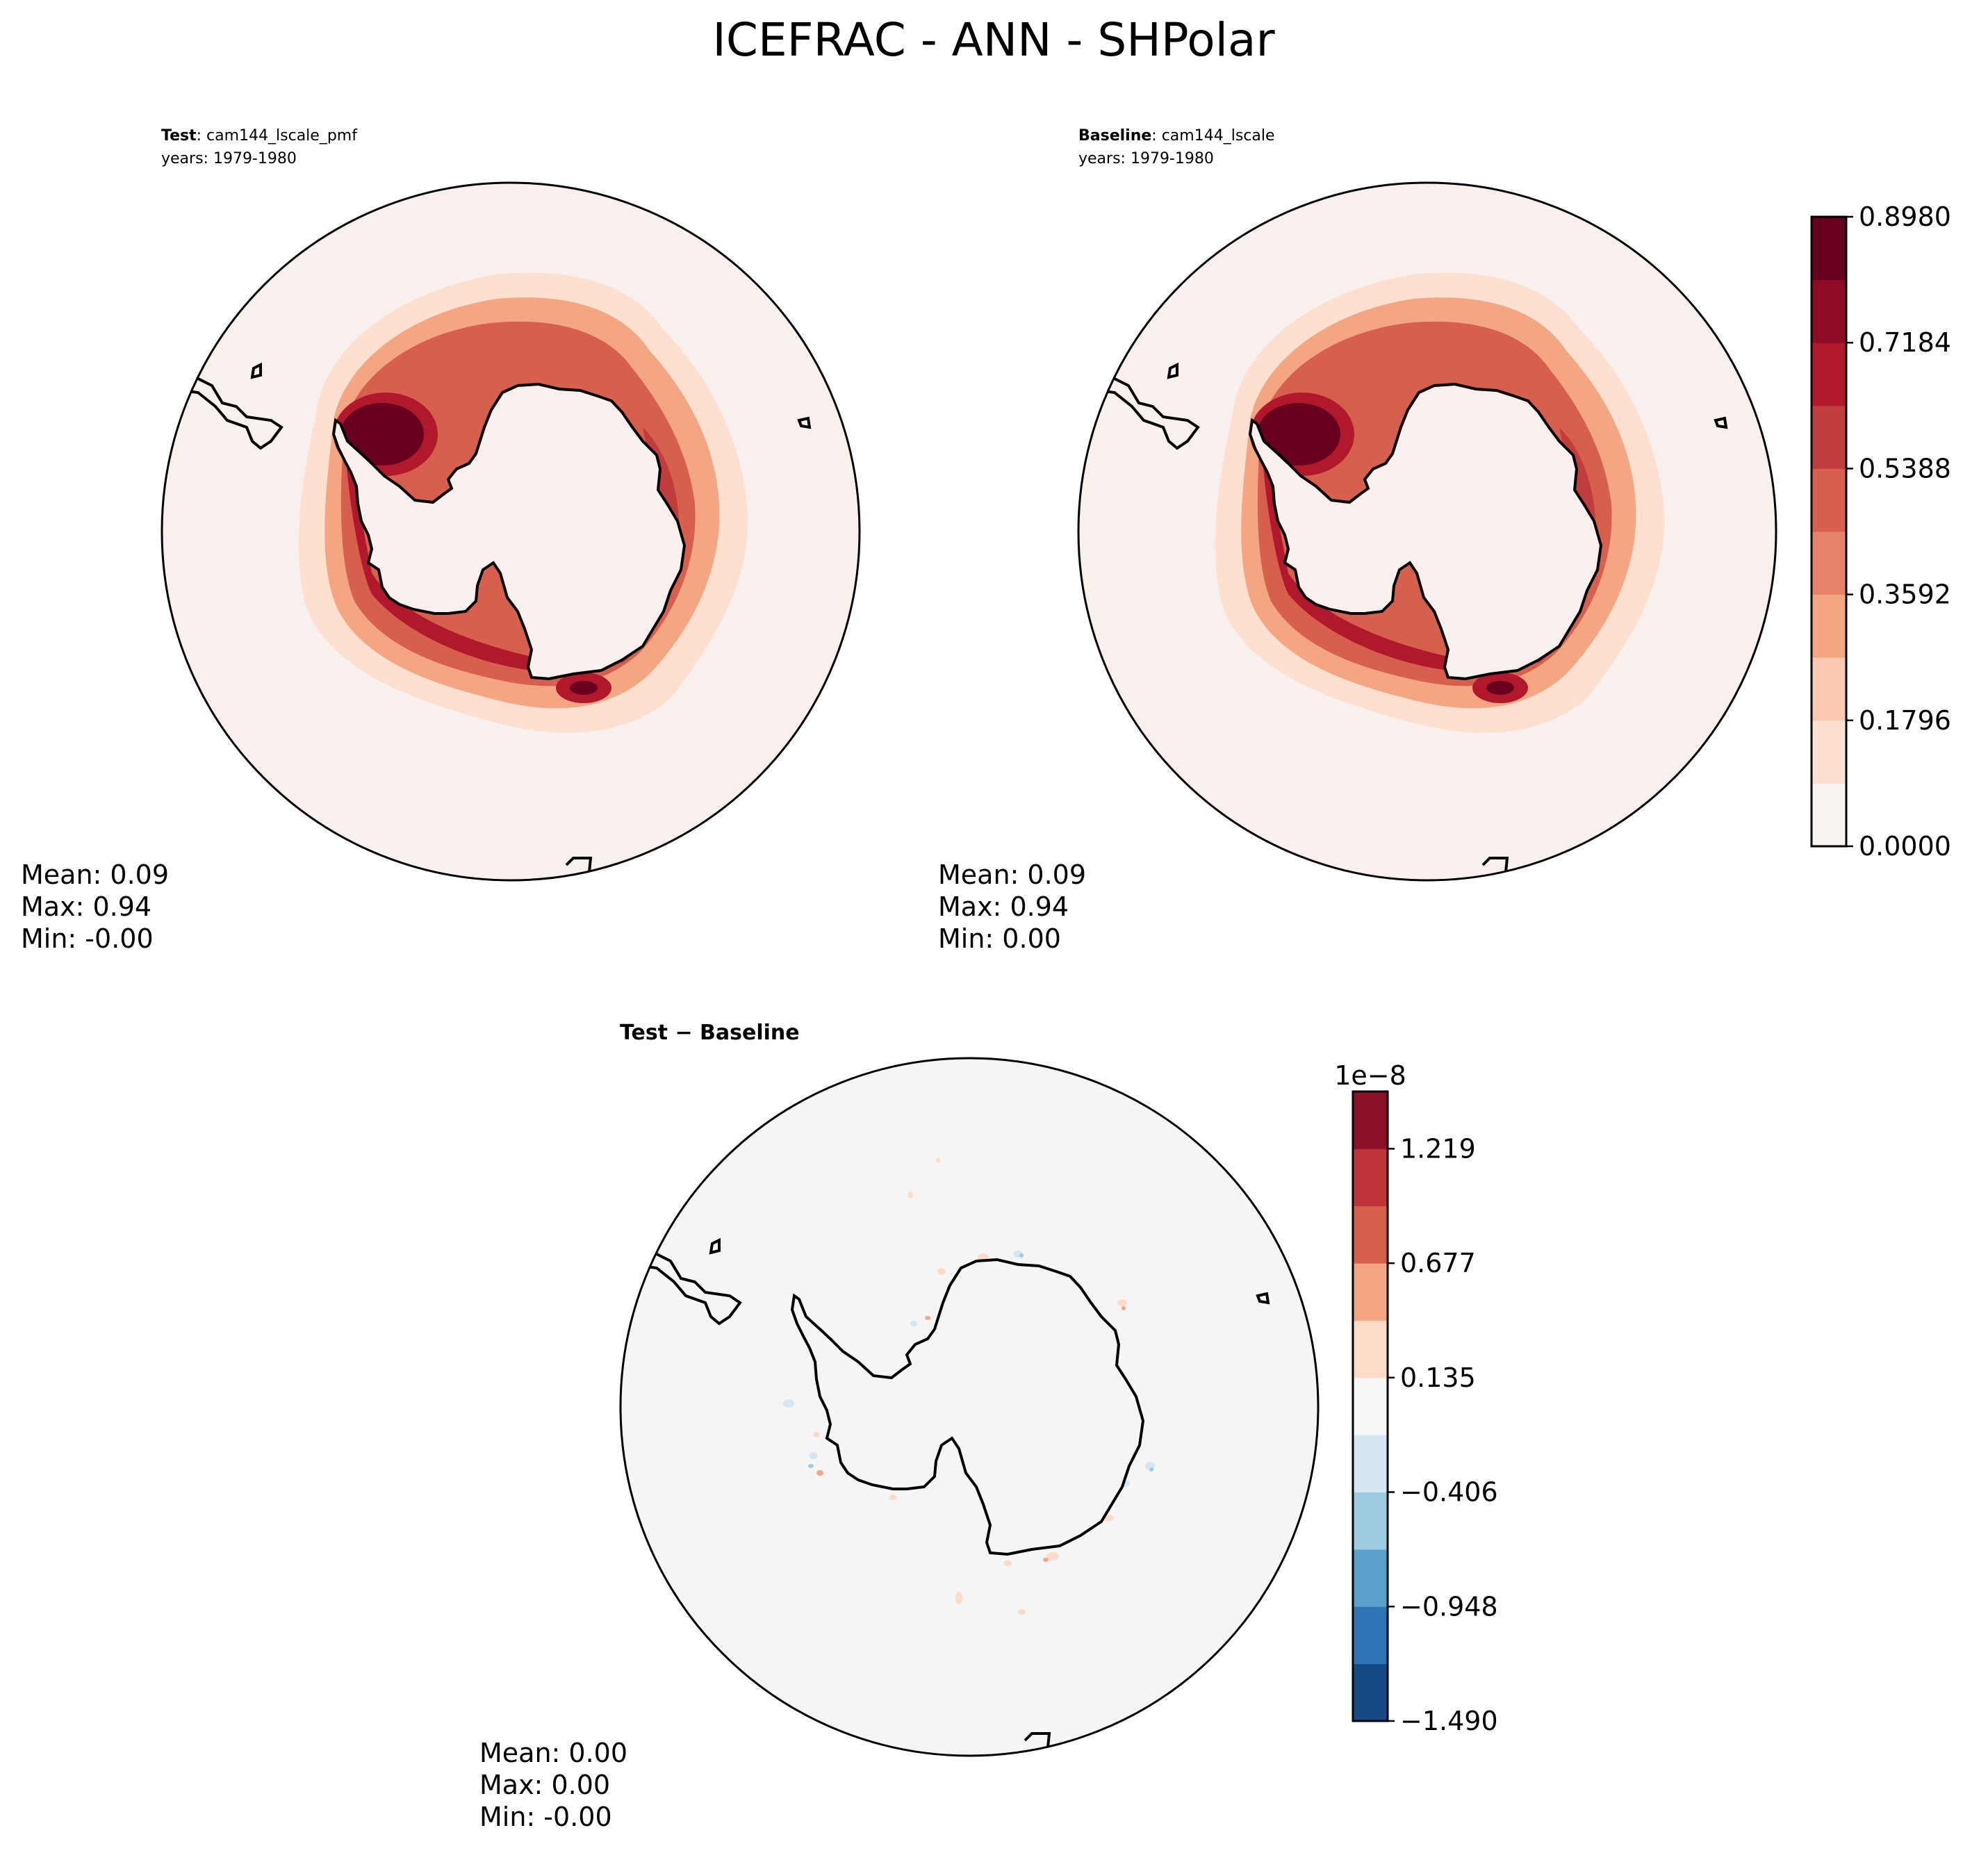 Image resolution: width=1988 pixels, height=1853 pixels. What do you see at coordinates (278, 136) in the screenshot?
I see `test-label-rest: : cam144_lscale_pmf` at bounding box center [278, 136].